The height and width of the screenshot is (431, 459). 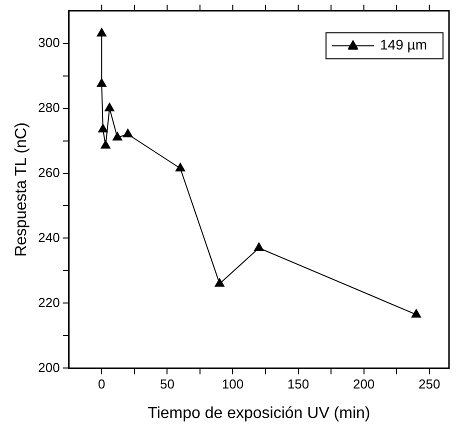 What do you see at coordinates (429, 384) in the screenshot?
I see `x-tick-label: 250` at bounding box center [429, 384].